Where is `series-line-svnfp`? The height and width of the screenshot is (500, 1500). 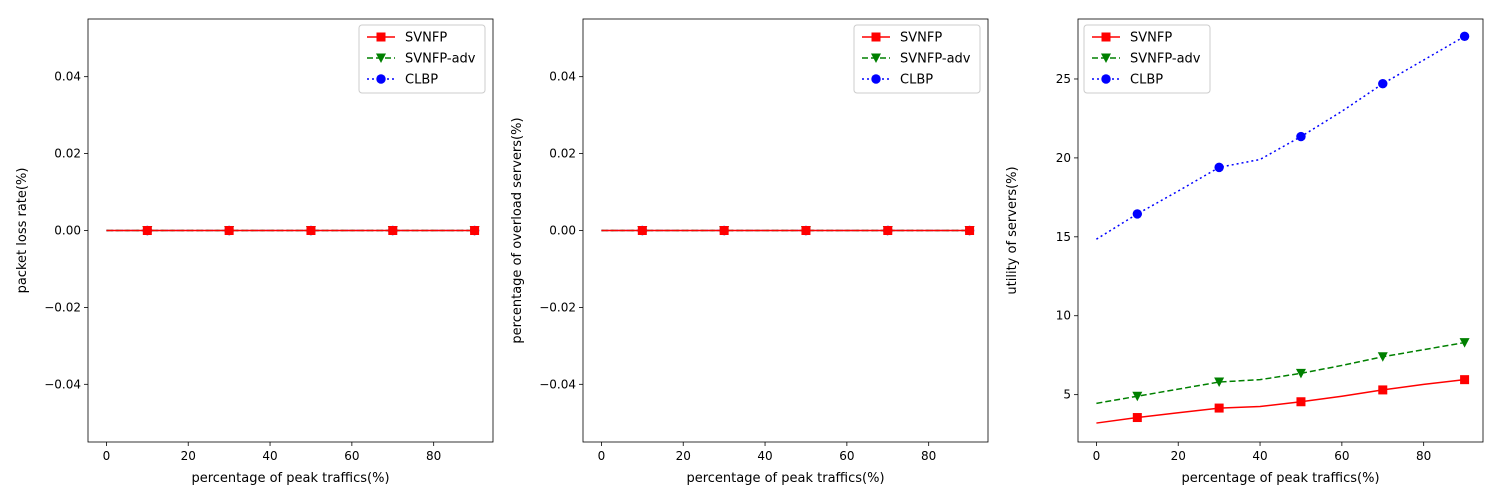 series-line-svnfp is located at coordinates (1280, 401).